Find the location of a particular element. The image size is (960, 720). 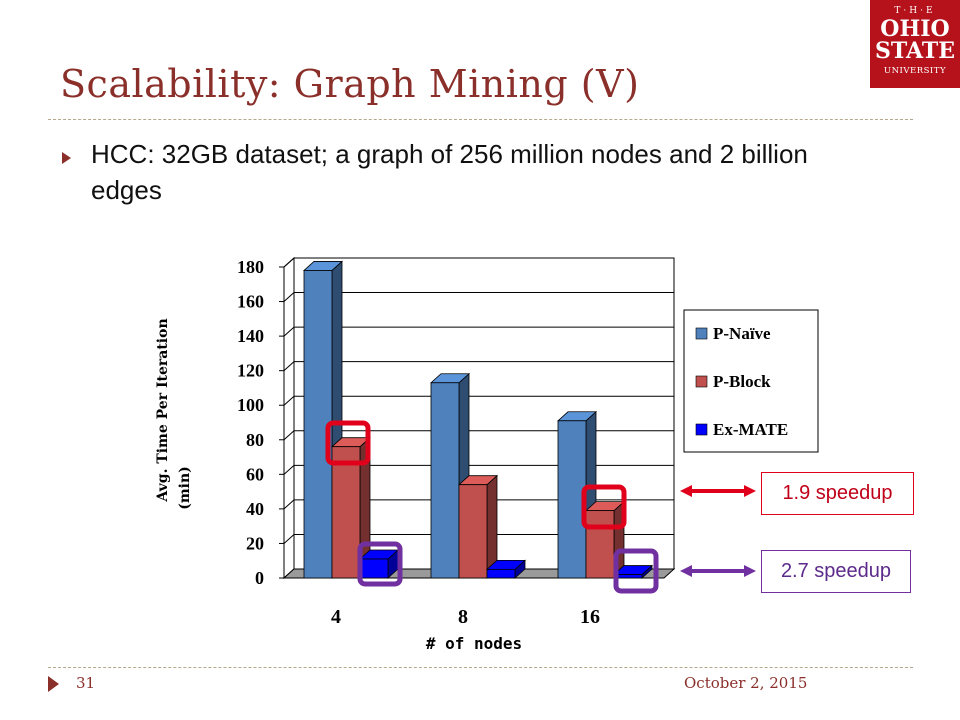

speedup-callout-red: 1.9 speedup is located at coordinates (837, 493).